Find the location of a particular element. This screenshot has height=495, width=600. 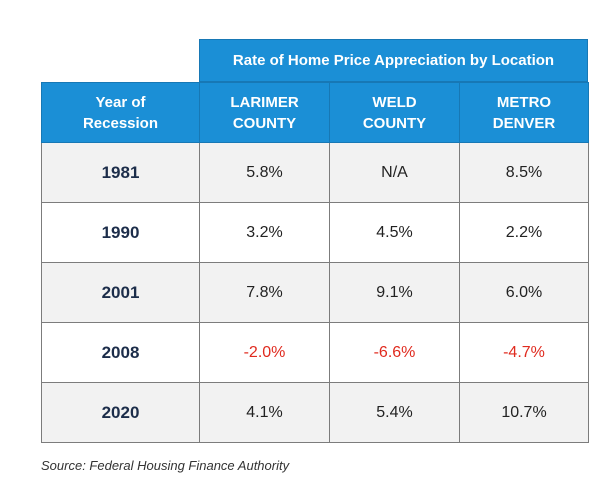

header-larimer-county: LARIMER COUNTY is located at coordinates (264, 112).